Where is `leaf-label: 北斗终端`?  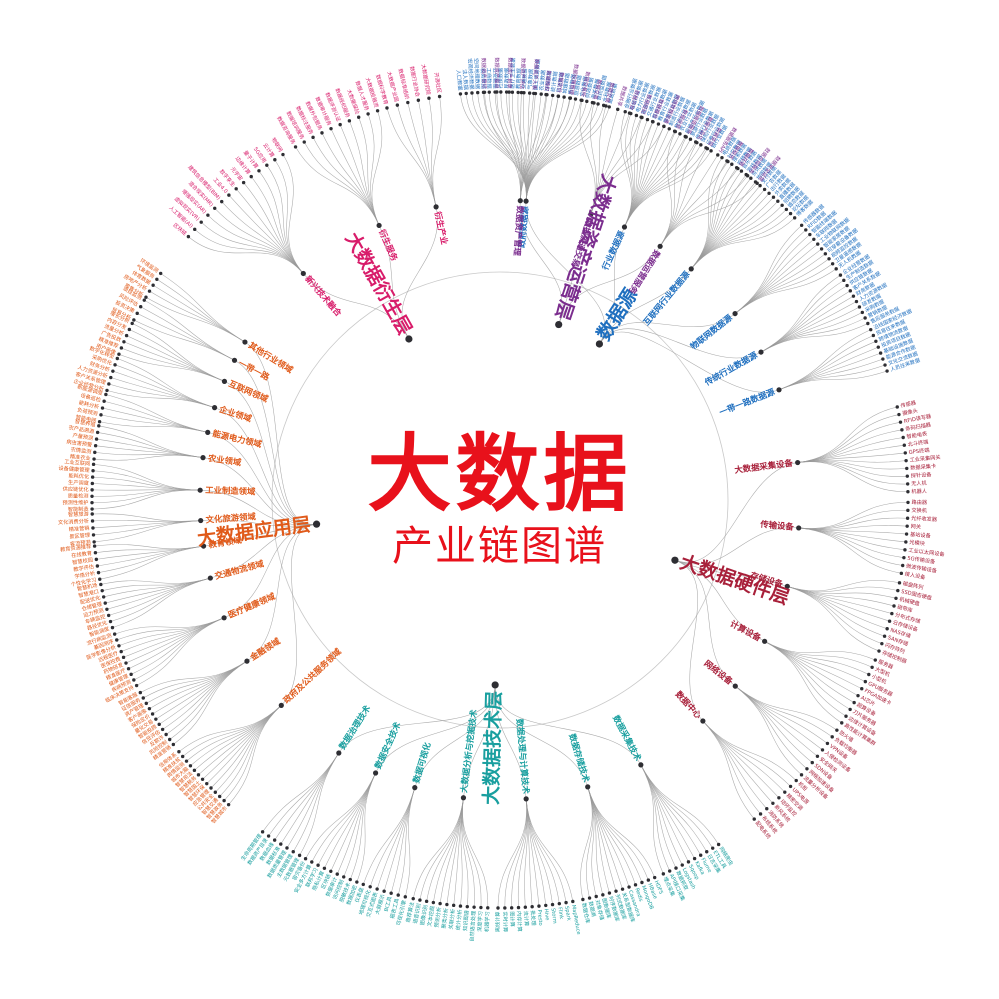
leaf-label: 北斗终端 is located at coordinates (918, 442).